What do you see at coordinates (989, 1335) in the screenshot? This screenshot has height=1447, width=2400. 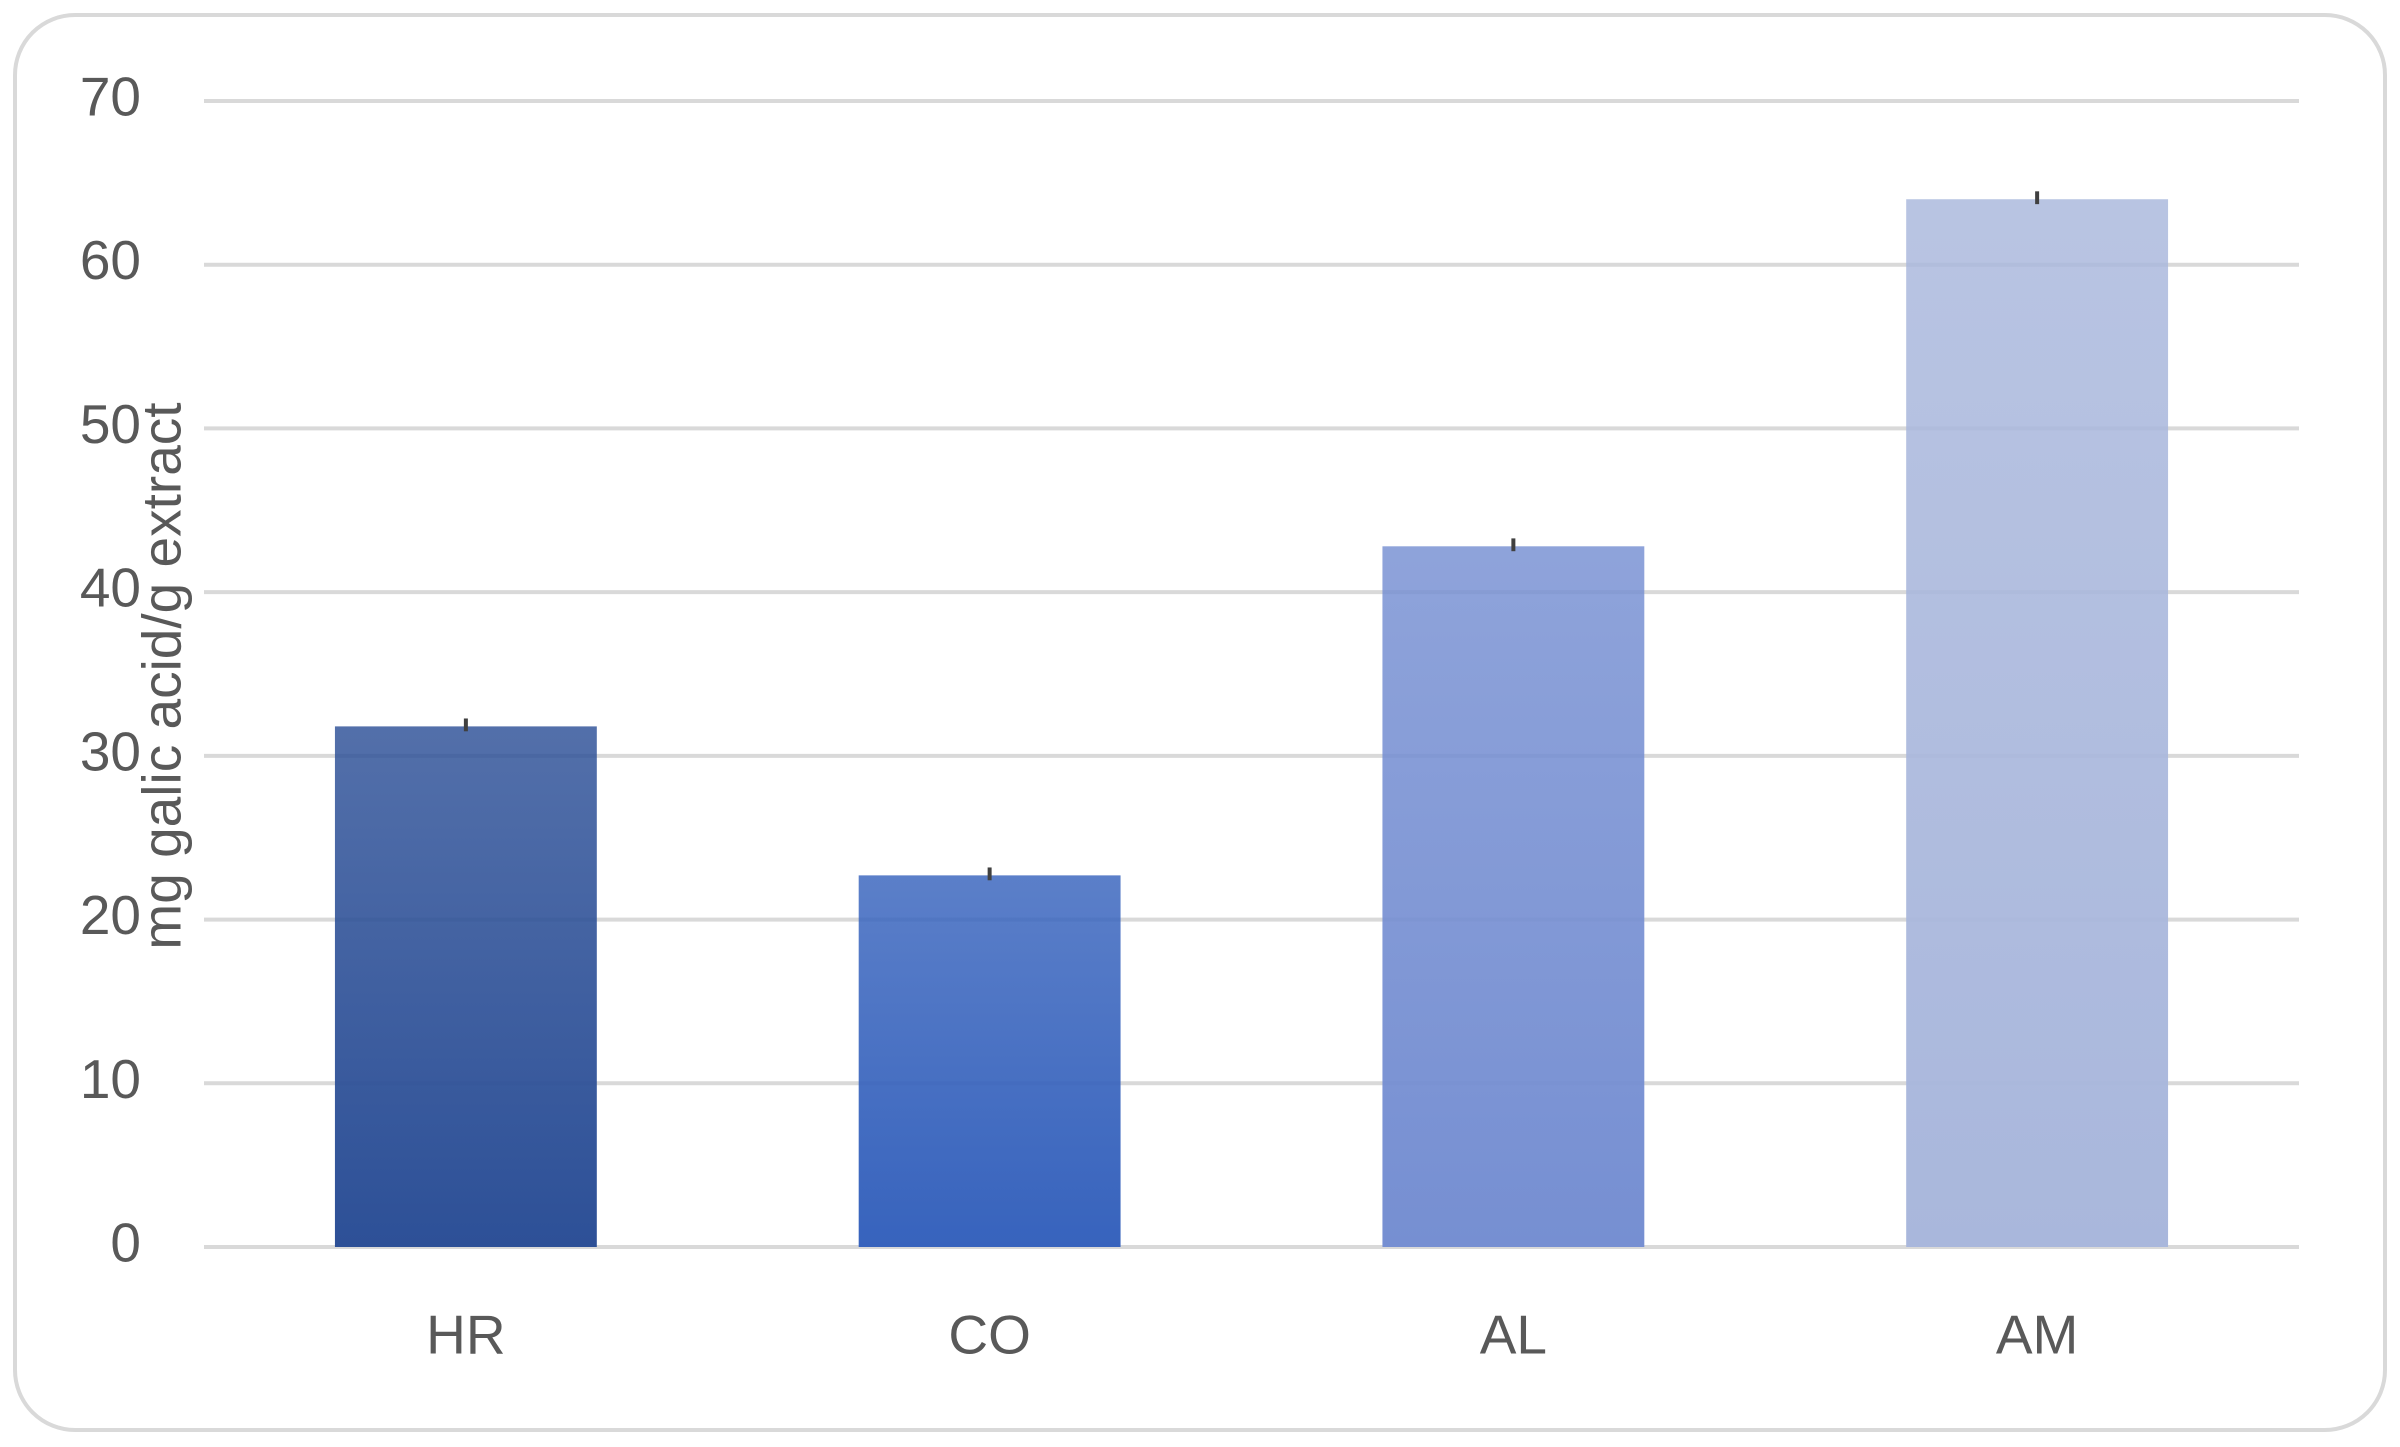 I see `x-tick-label: CO` at bounding box center [989, 1335].